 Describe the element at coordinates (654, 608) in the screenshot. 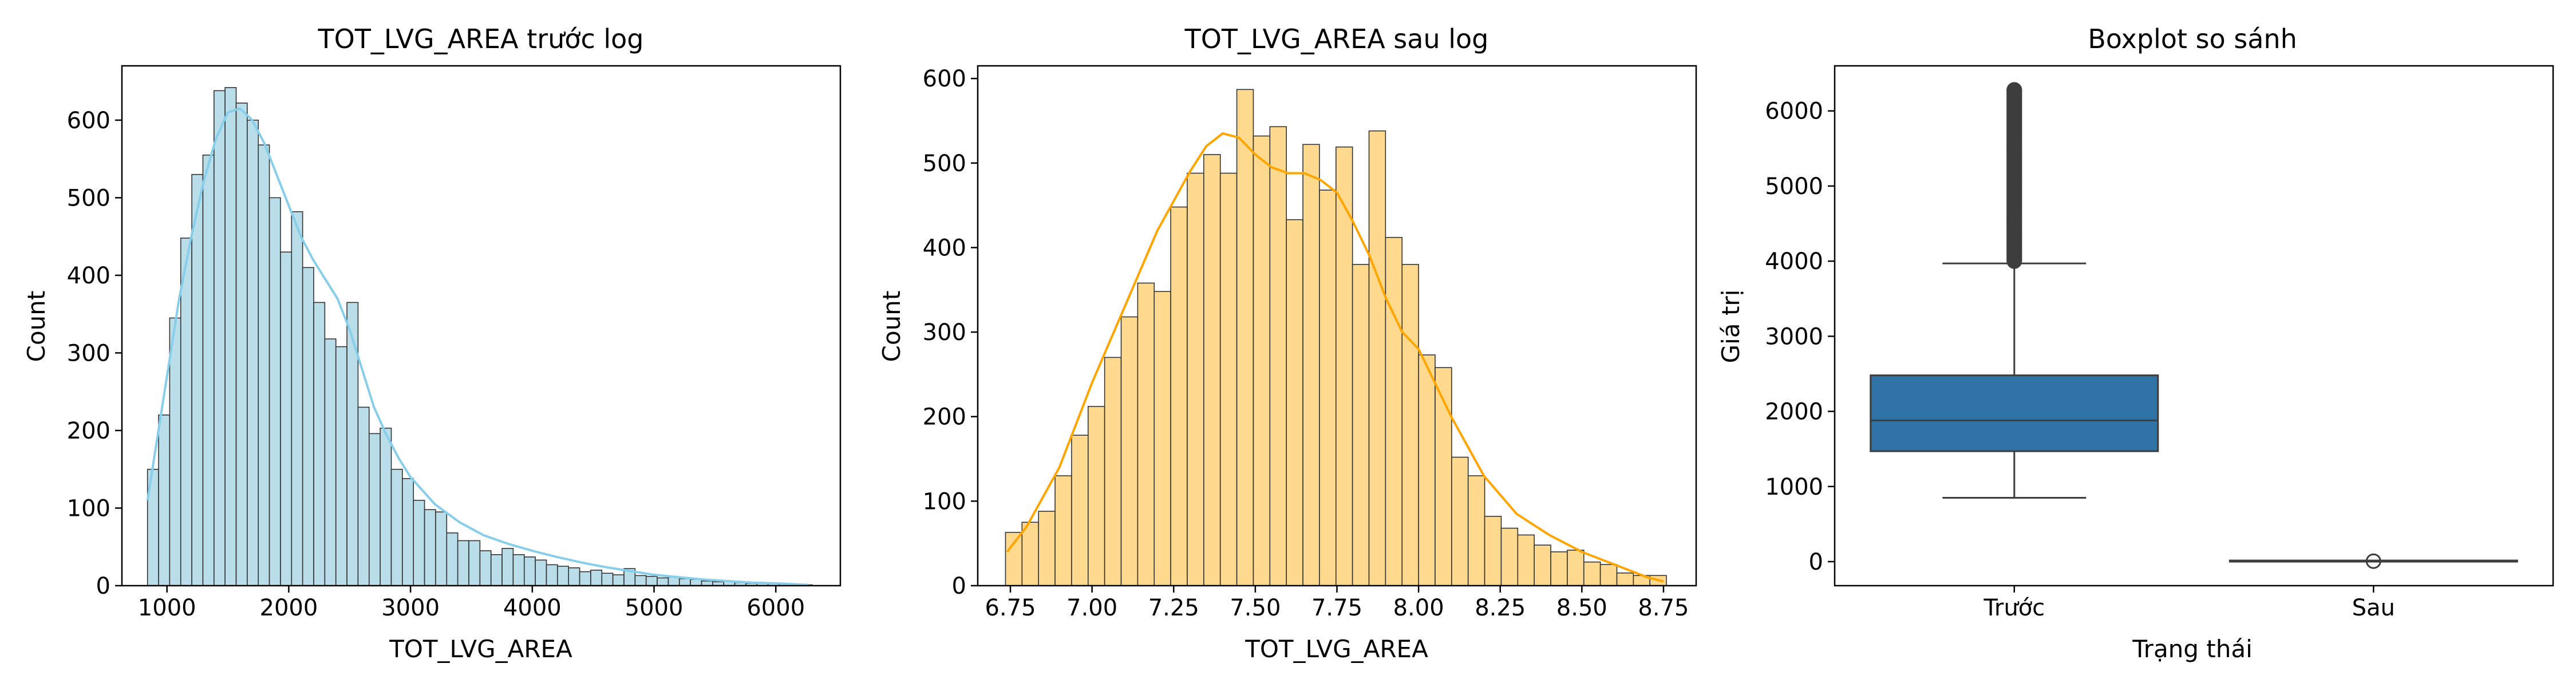

I see `x-tick-label: 5000` at that location.